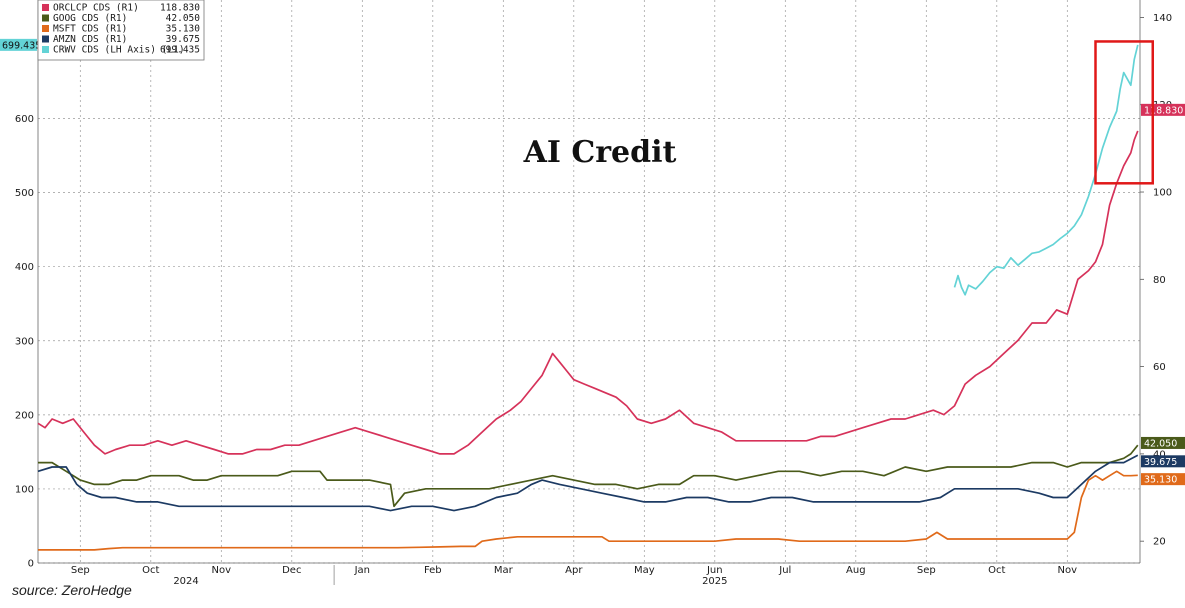 This screenshot has width=1185, height=608. Describe the element at coordinates (433, 570) in the screenshot. I see `month-tick-label: Feb` at that location.